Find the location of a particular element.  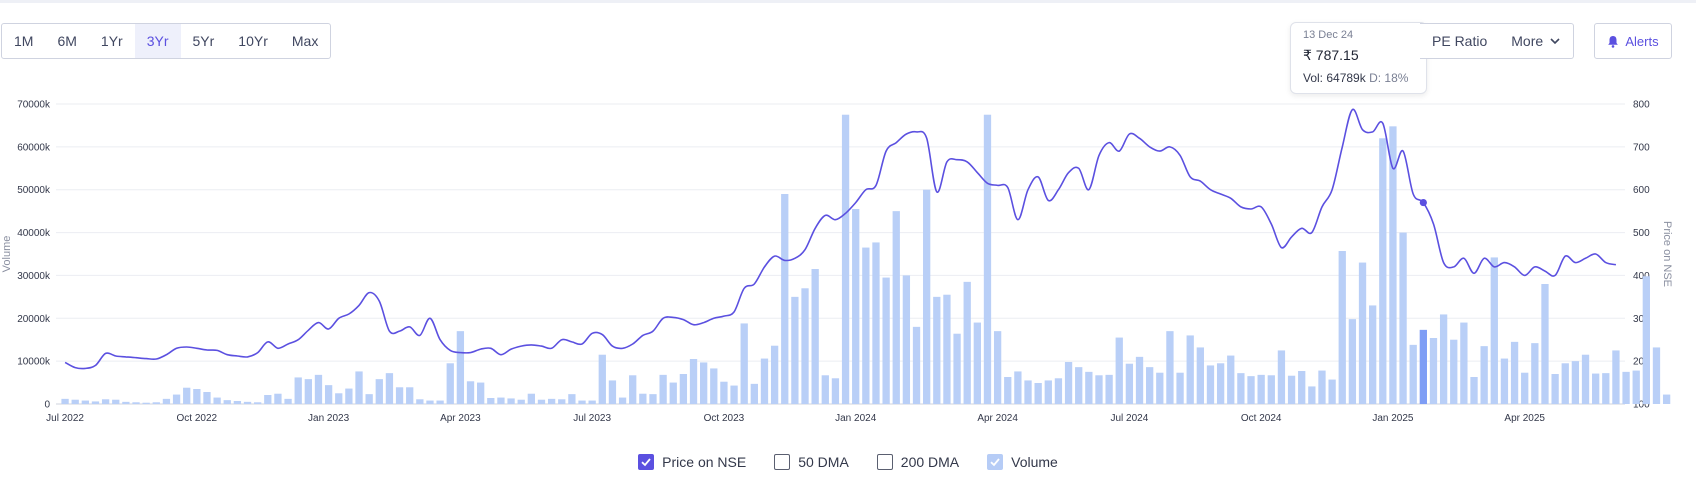

pe-ratio-label: PE Ratio is located at coordinates (1460, 41).